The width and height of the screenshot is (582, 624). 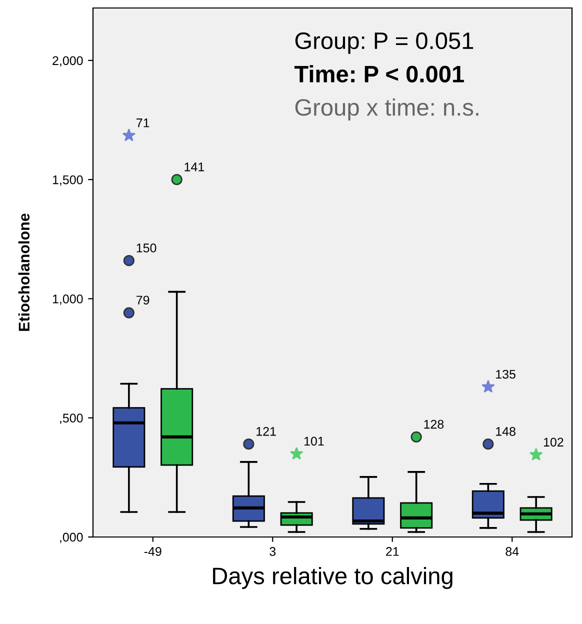 What do you see at coordinates (67, 180) in the screenshot?
I see `y-tick-label: 1,500` at bounding box center [67, 180].